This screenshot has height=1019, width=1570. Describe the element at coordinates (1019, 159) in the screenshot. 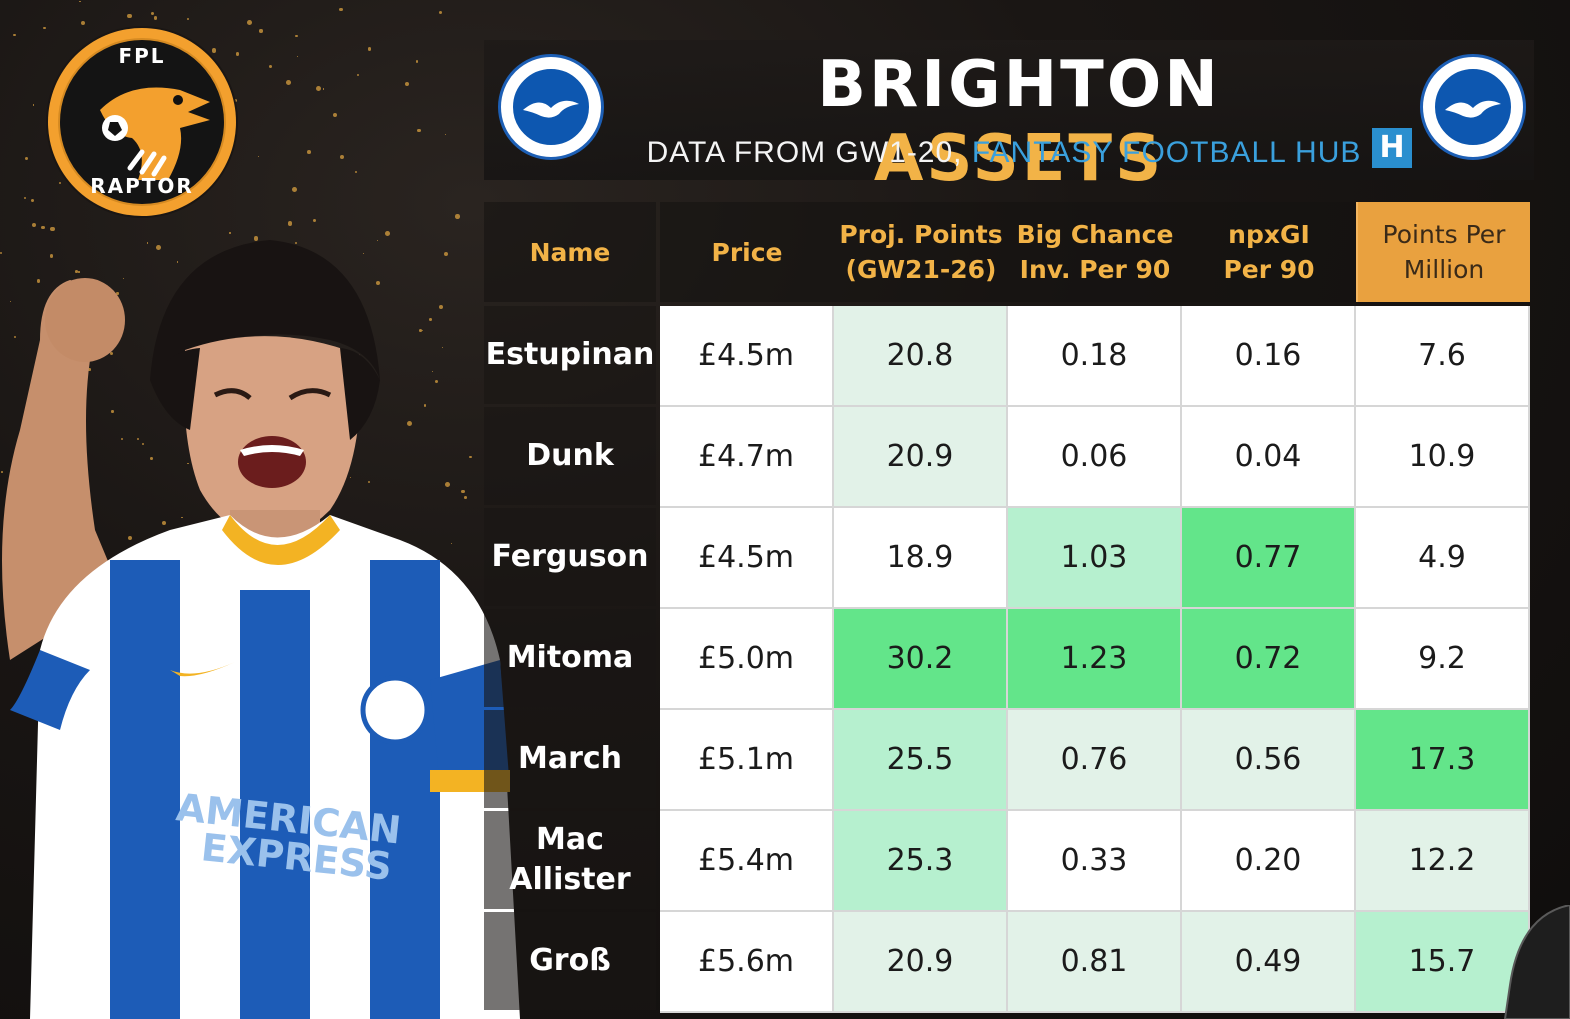

I see `title-word-assets: ASSETS` at that location.